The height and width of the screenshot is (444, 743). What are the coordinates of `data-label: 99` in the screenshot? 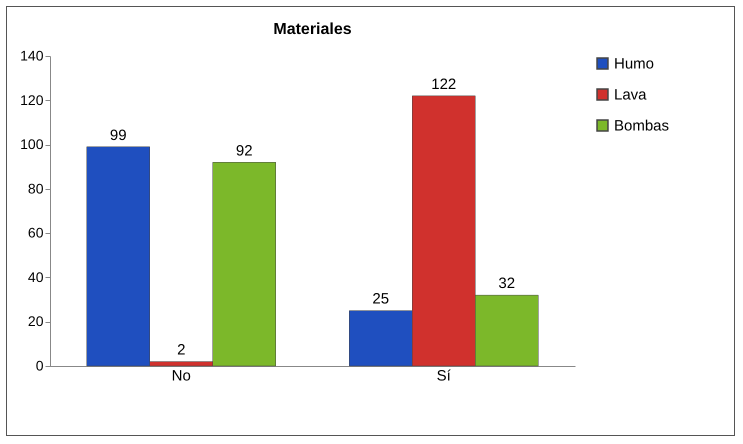 It's located at (118, 135).